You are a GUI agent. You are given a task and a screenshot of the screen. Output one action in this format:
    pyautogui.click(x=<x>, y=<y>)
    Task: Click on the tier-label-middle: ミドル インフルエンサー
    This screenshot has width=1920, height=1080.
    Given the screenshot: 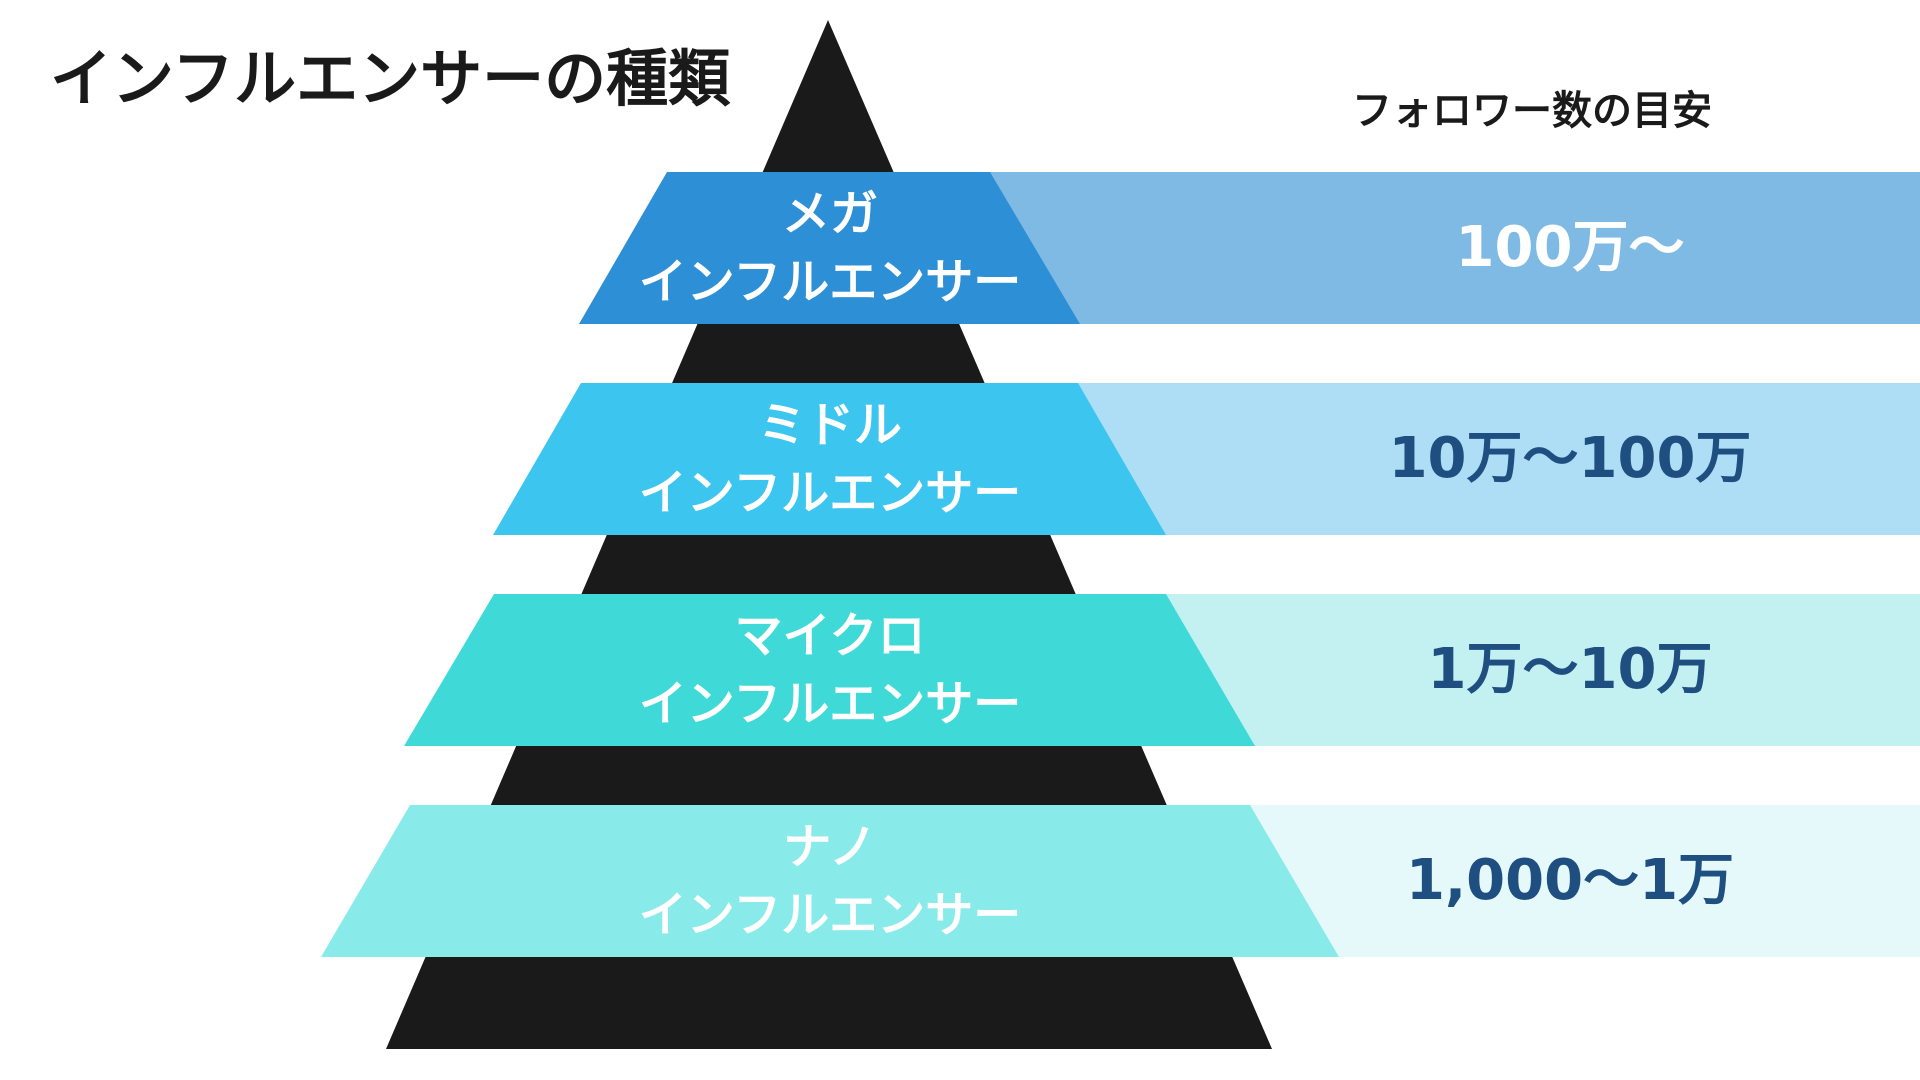 What is the action you would take?
    pyautogui.click(x=830, y=459)
    